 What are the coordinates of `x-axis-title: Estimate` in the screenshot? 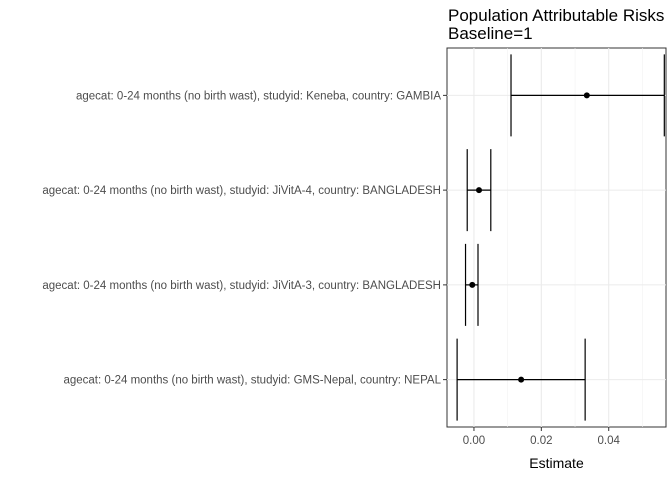 It's located at (556, 463).